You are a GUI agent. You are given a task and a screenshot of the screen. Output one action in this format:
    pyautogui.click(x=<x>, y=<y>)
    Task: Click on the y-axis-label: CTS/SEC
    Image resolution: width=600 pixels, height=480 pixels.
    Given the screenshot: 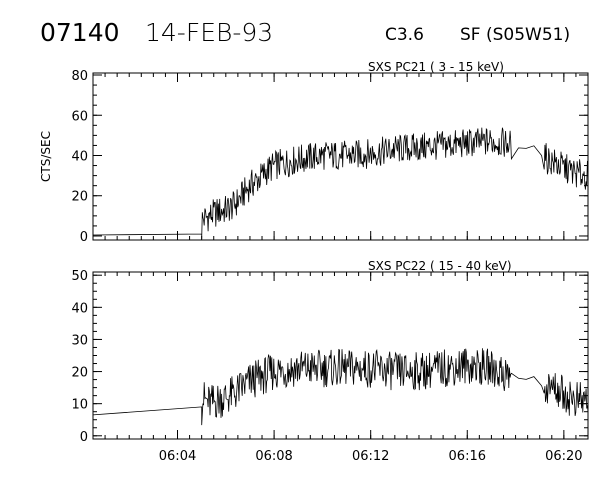 What is the action you would take?
    pyautogui.click(x=46, y=156)
    